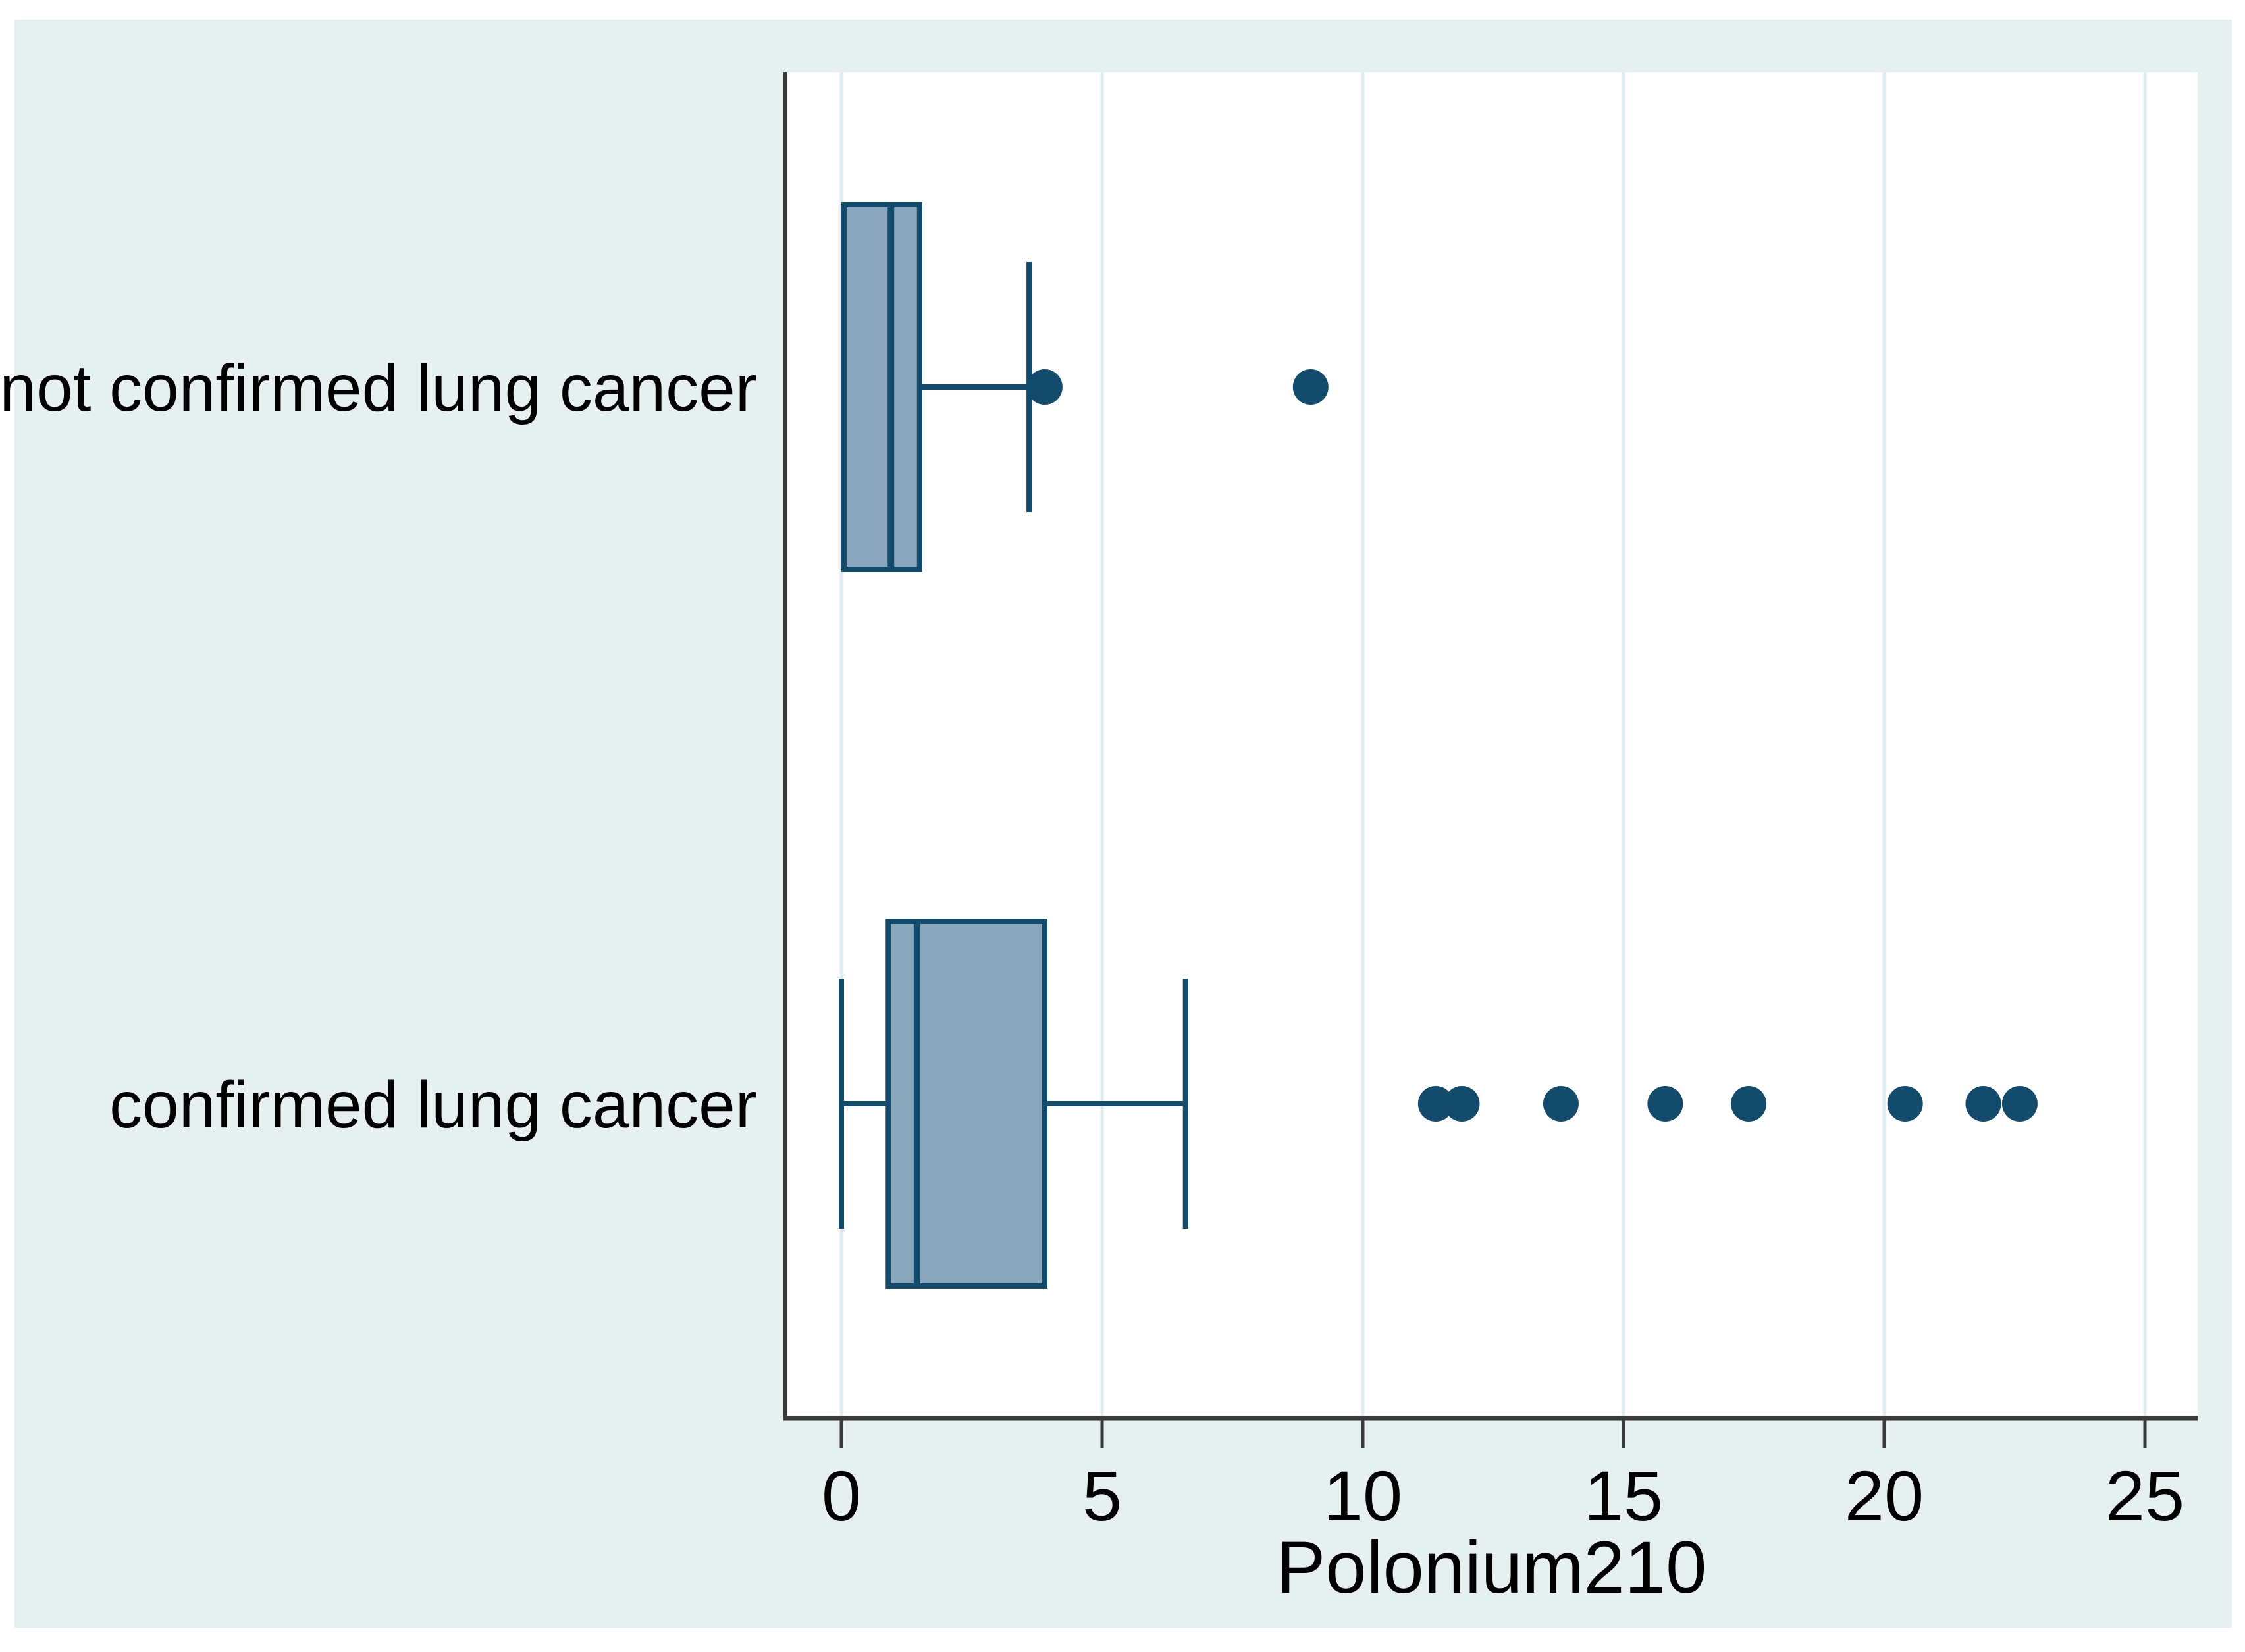 Image resolution: width=2245 pixels, height=1652 pixels. Describe the element at coordinates (1492, 1567) in the screenshot. I see `x-axis-title: Polonium210` at that location.